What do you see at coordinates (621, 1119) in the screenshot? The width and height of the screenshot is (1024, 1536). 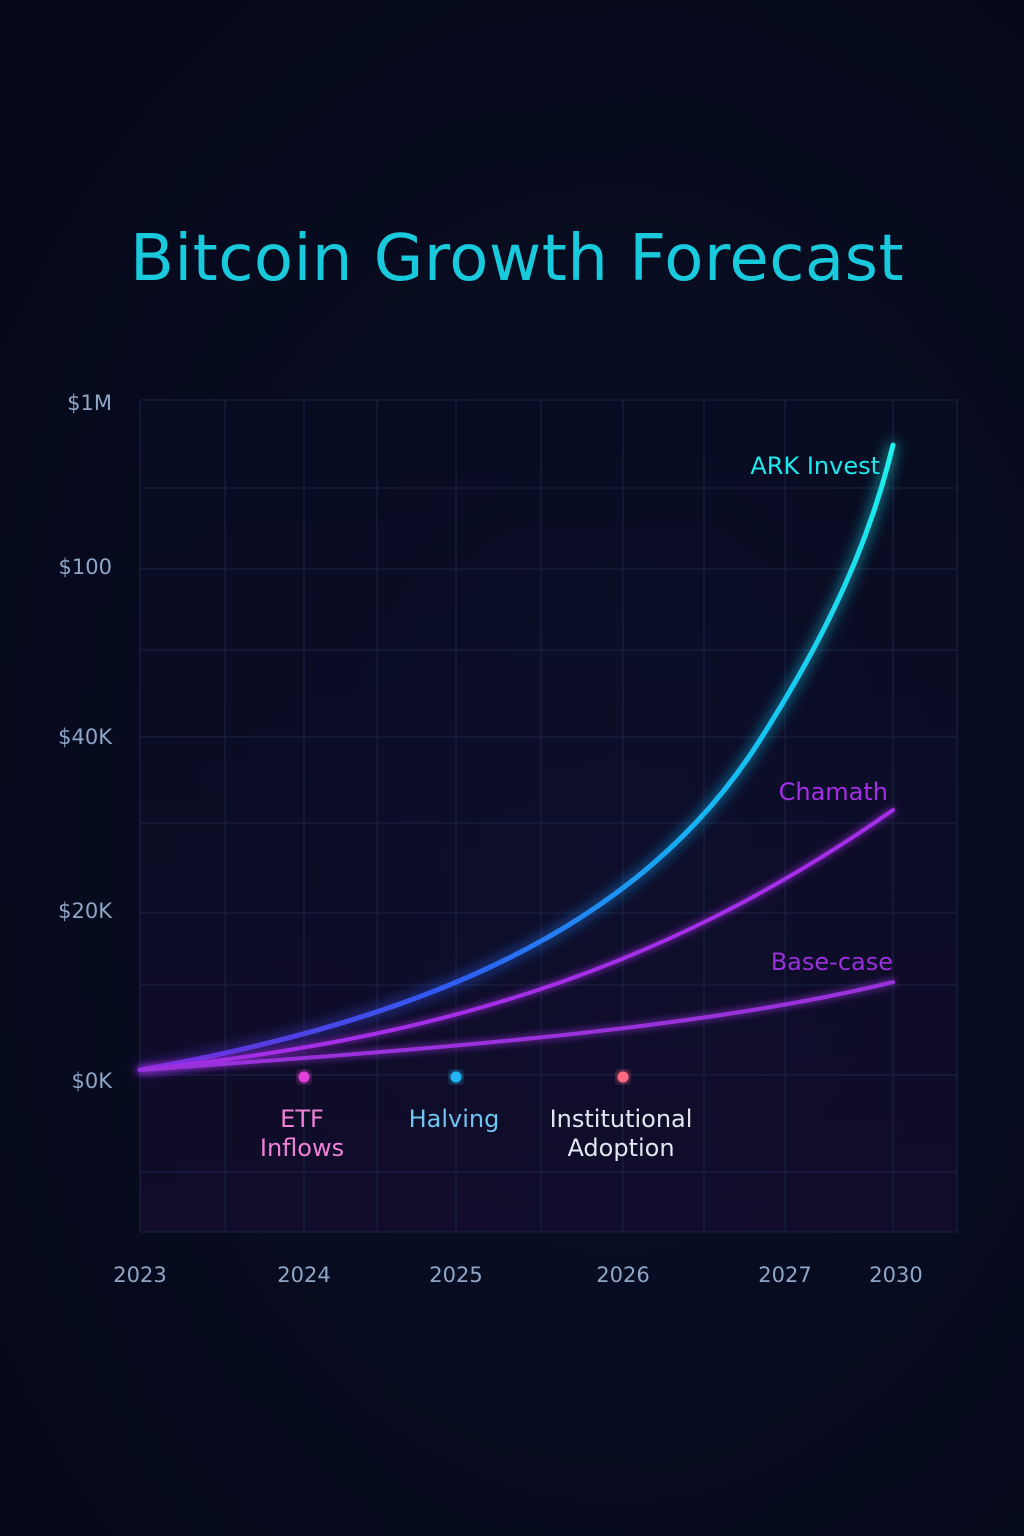 I see `event-label: Institutional` at bounding box center [621, 1119].